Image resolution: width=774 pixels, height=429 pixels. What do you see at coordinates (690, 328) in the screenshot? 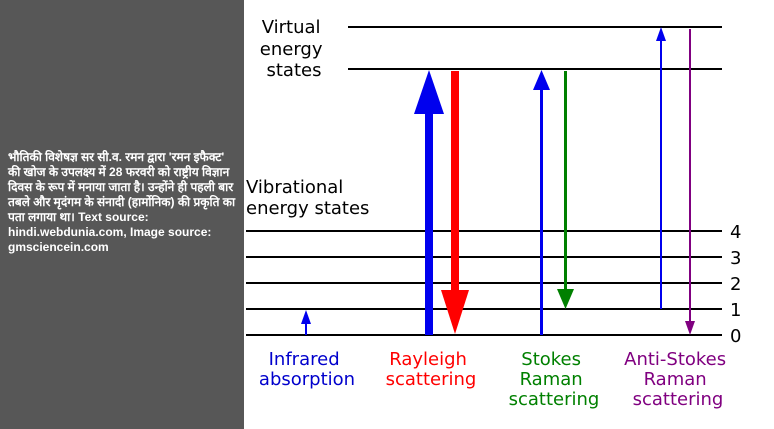
I see `antistokes-down-arrow-head` at bounding box center [690, 328].